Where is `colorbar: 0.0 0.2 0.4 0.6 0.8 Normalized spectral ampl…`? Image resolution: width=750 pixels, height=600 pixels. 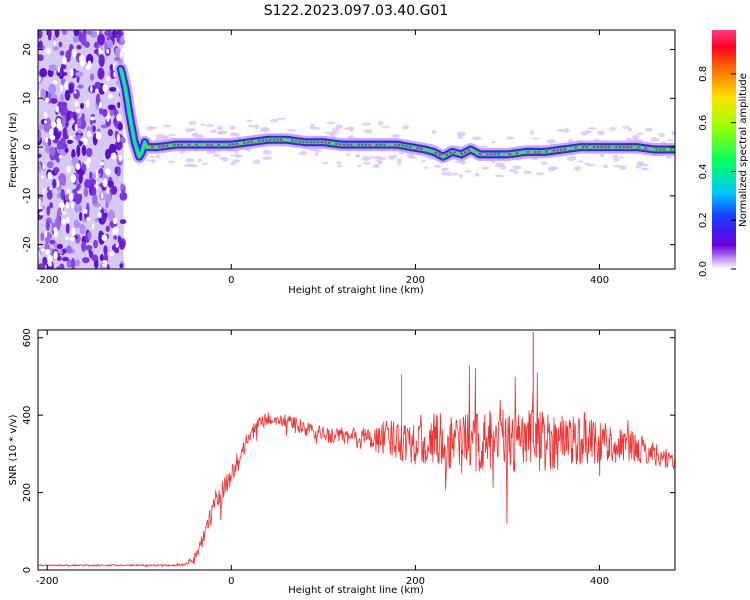
colorbar: 0.0 0.2 0.4 0.6 0.8 Normalized spectral ampl… is located at coordinates (723, 153).